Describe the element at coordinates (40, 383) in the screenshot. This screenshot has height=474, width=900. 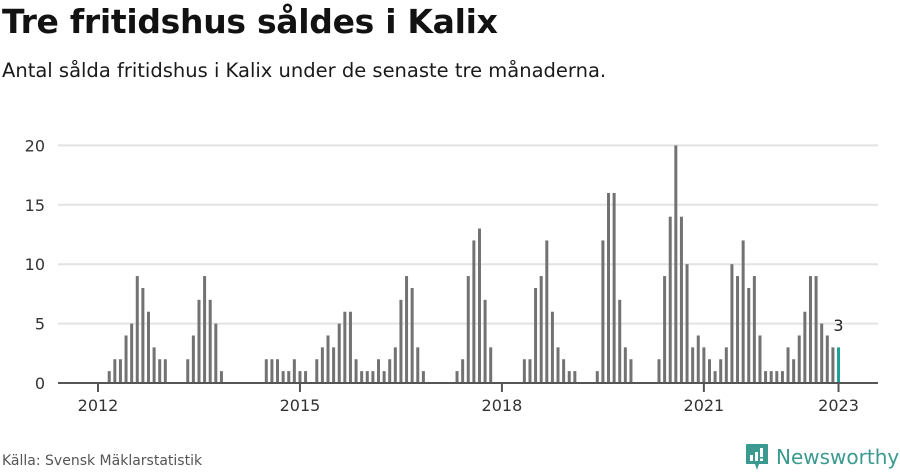
I see `y-tick-label: 0` at that location.